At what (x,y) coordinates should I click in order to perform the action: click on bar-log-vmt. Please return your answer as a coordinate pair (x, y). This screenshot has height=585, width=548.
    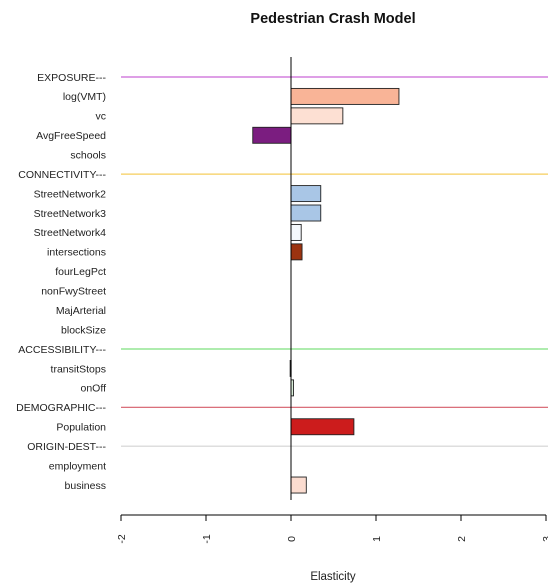
    Looking at the image, I should click on (345, 96).